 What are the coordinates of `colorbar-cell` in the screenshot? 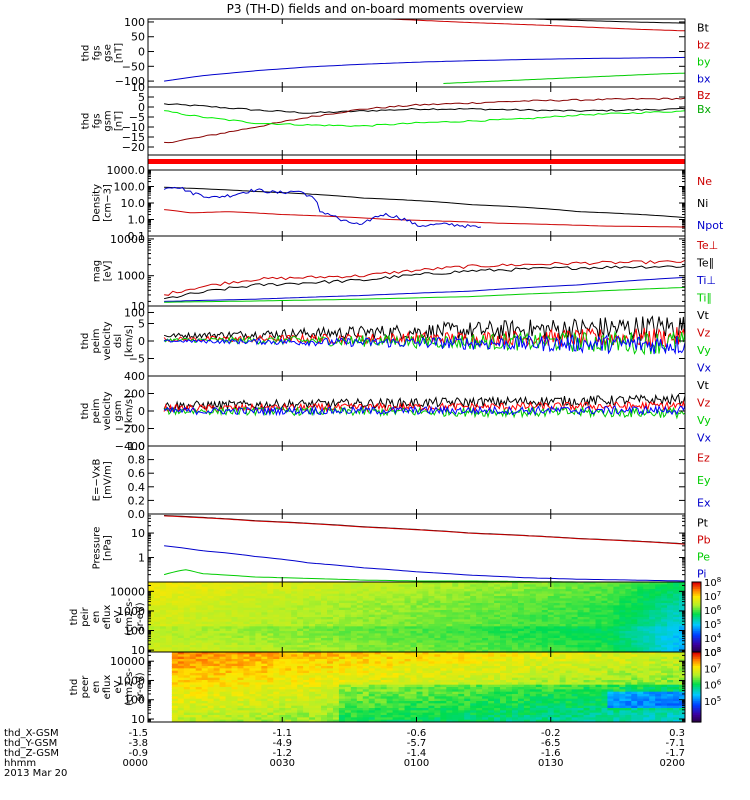 It's located at (696, 644).